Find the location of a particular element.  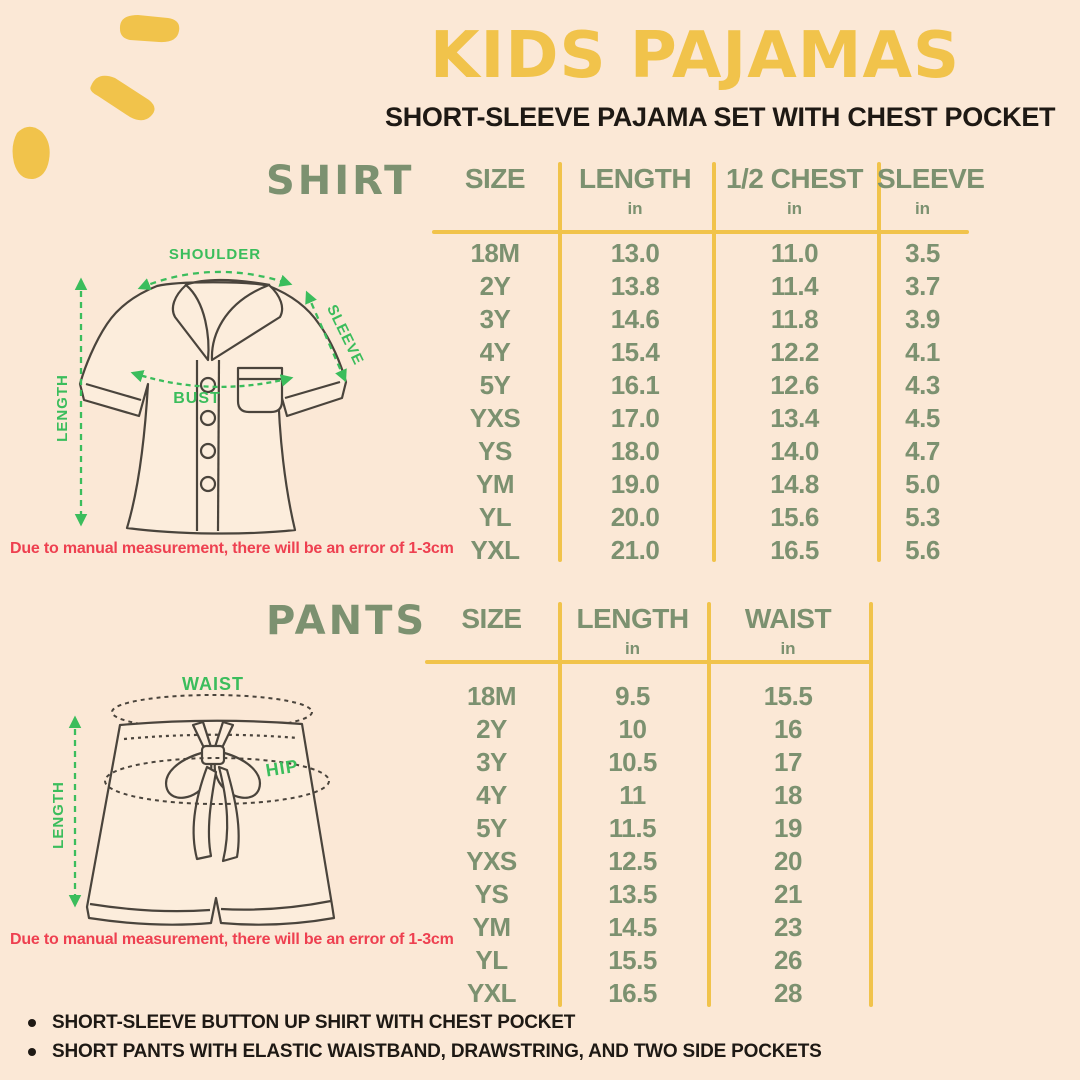

table-row: 18M 9.5 15.5 is located at coordinates (647, 696).